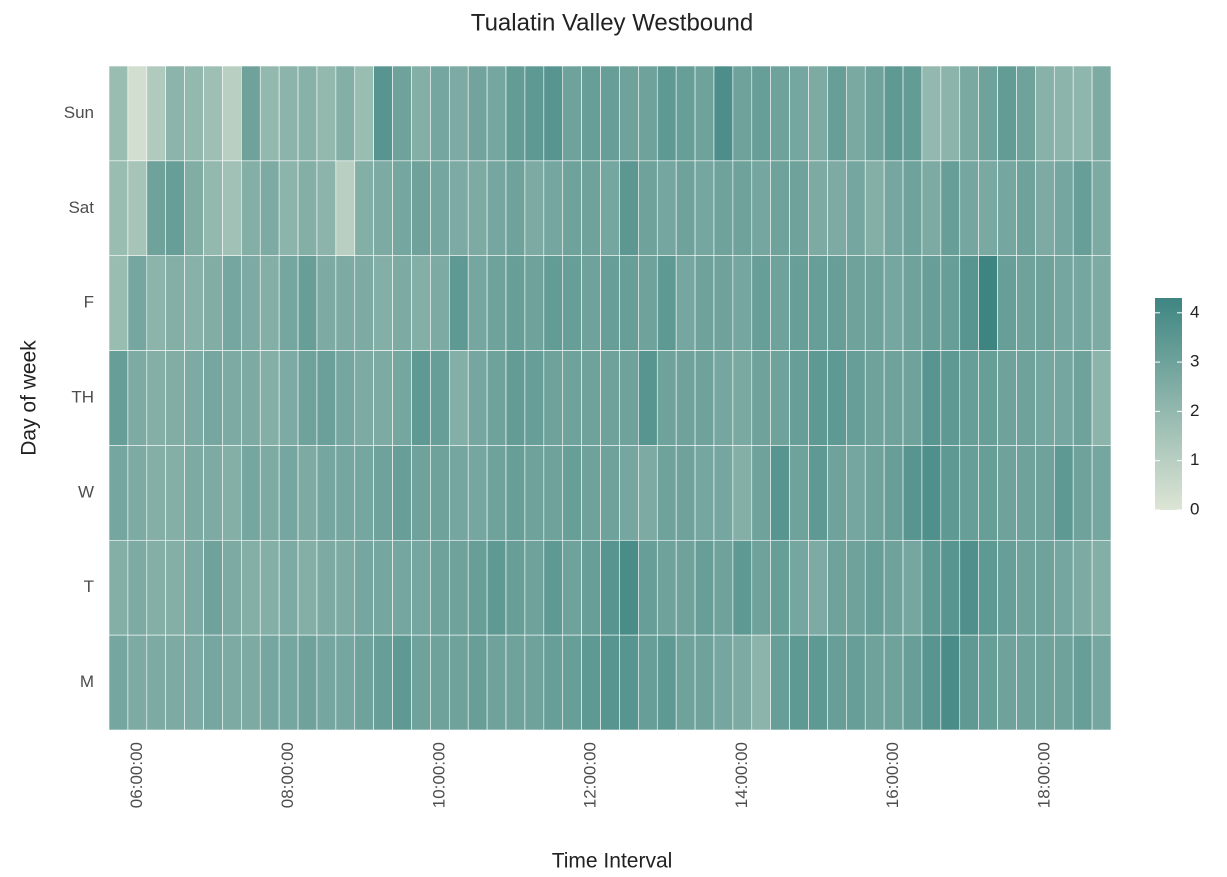  What do you see at coordinates (29, 398) in the screenshot?
I see `y-axis-title: Day of week` at bounding box center [29, 398].